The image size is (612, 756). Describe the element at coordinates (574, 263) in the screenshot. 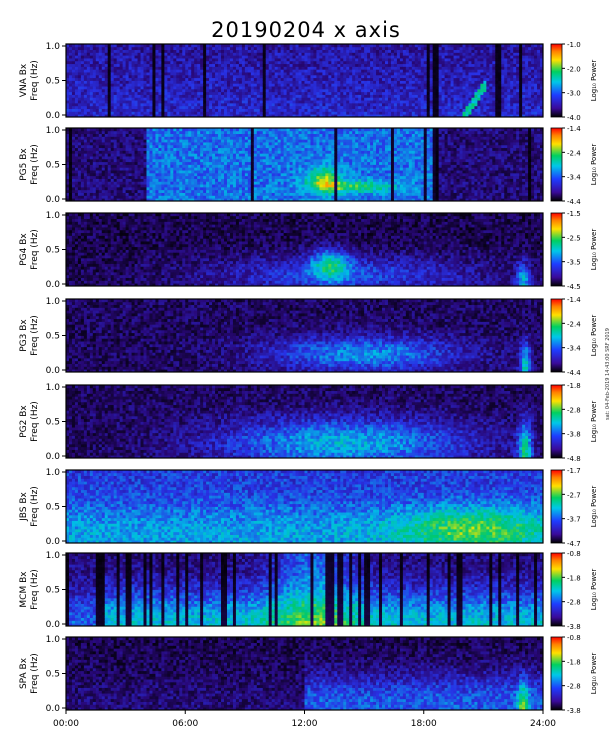

I see `colorbar-tick-label: -3.5` at that location.